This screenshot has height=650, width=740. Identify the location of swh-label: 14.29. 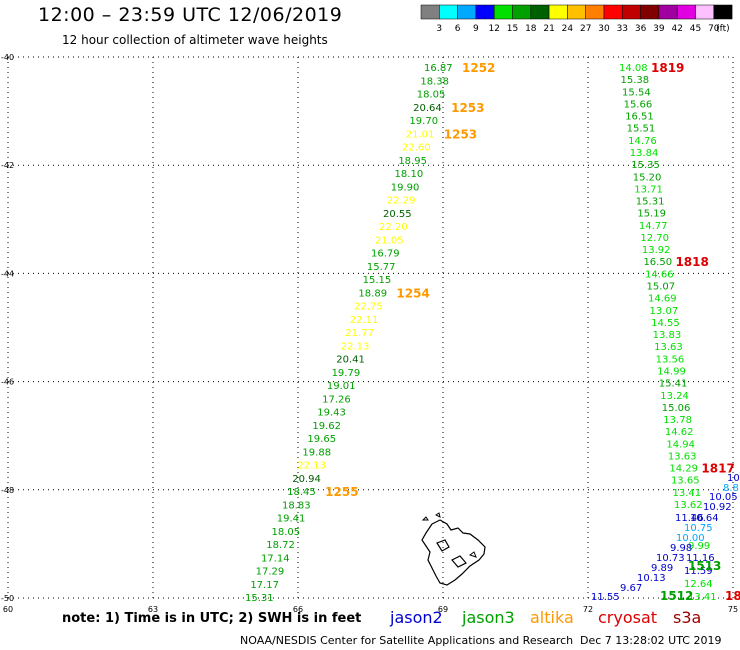
(683, 469).